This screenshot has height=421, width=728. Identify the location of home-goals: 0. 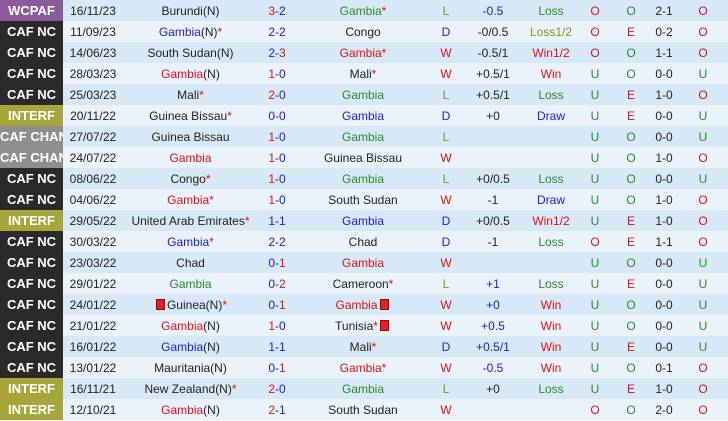
(271, 367).